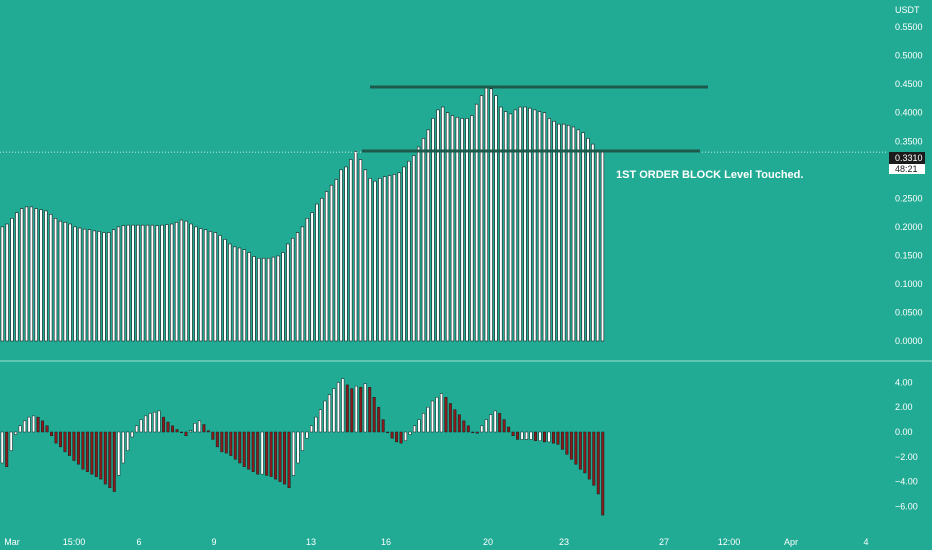  I want to click on oscillator-axis: 4.00 2.00 0.00 −2.00 −4.00 −6.00, so click(906, 444).